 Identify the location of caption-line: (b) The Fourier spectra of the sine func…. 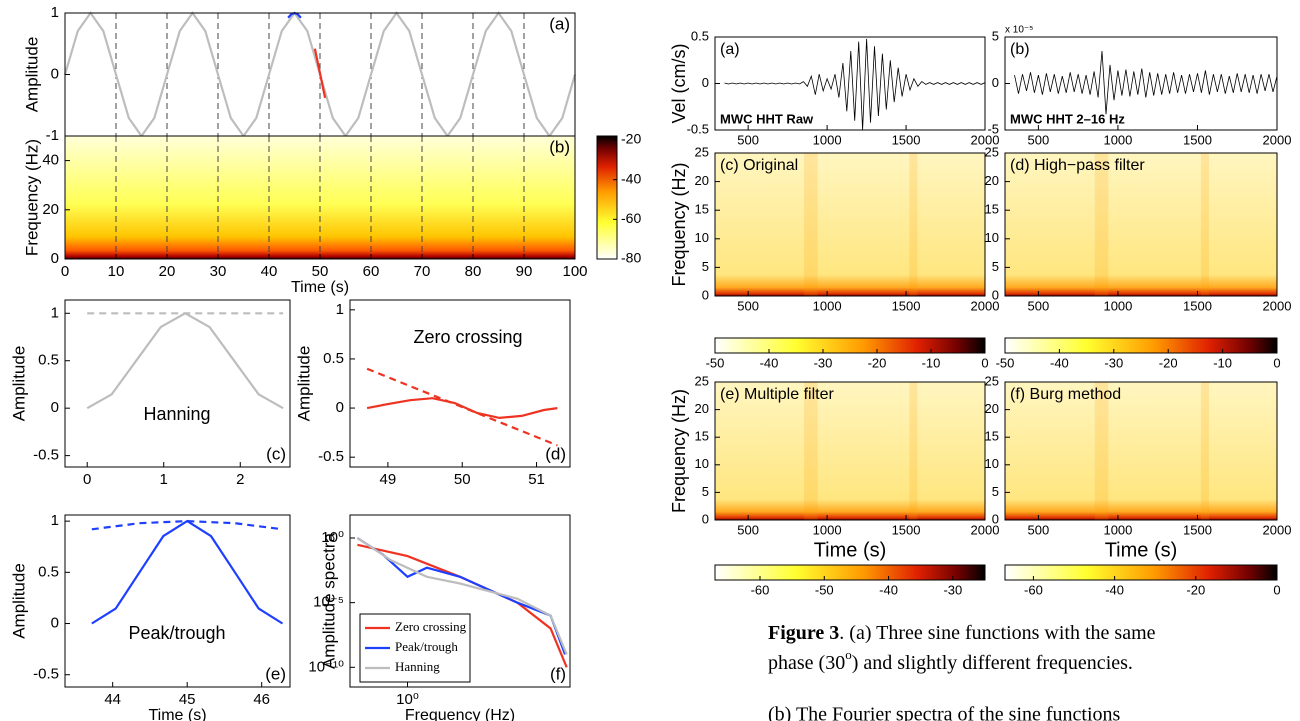
(944, 712).